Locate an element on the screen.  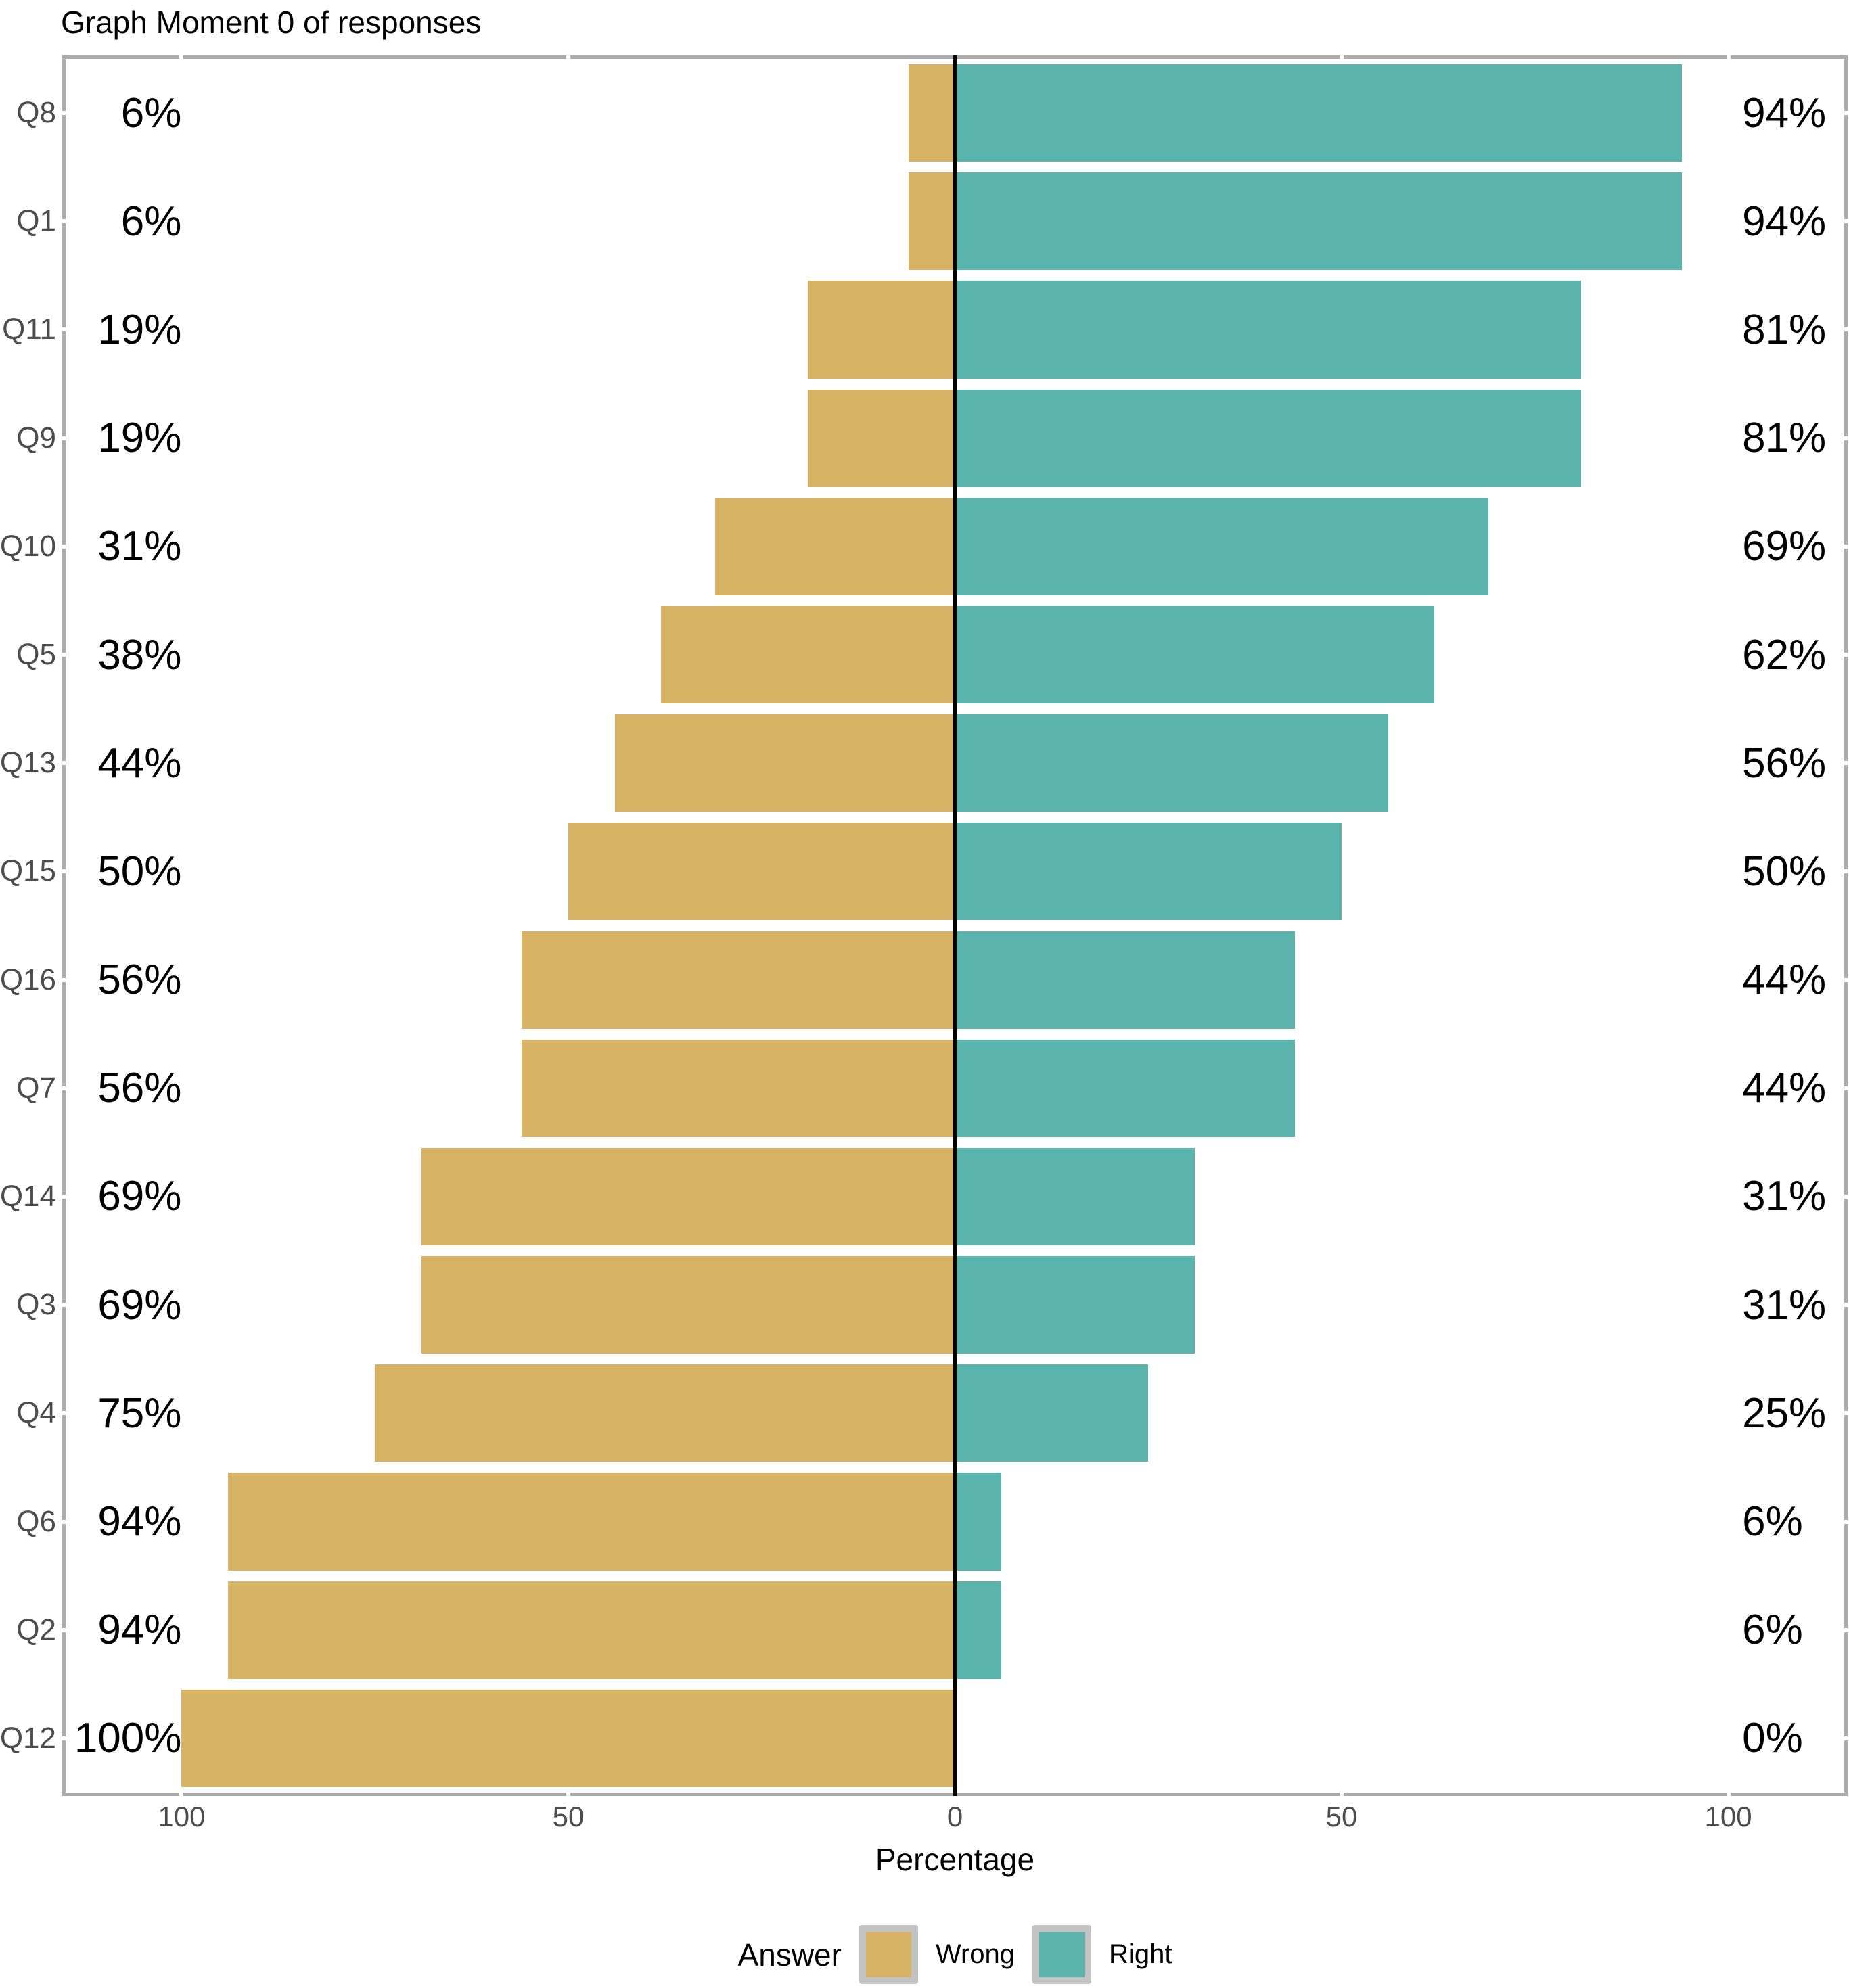
wrong-value-label-q1: 6% is located at coordinates (151, 222).